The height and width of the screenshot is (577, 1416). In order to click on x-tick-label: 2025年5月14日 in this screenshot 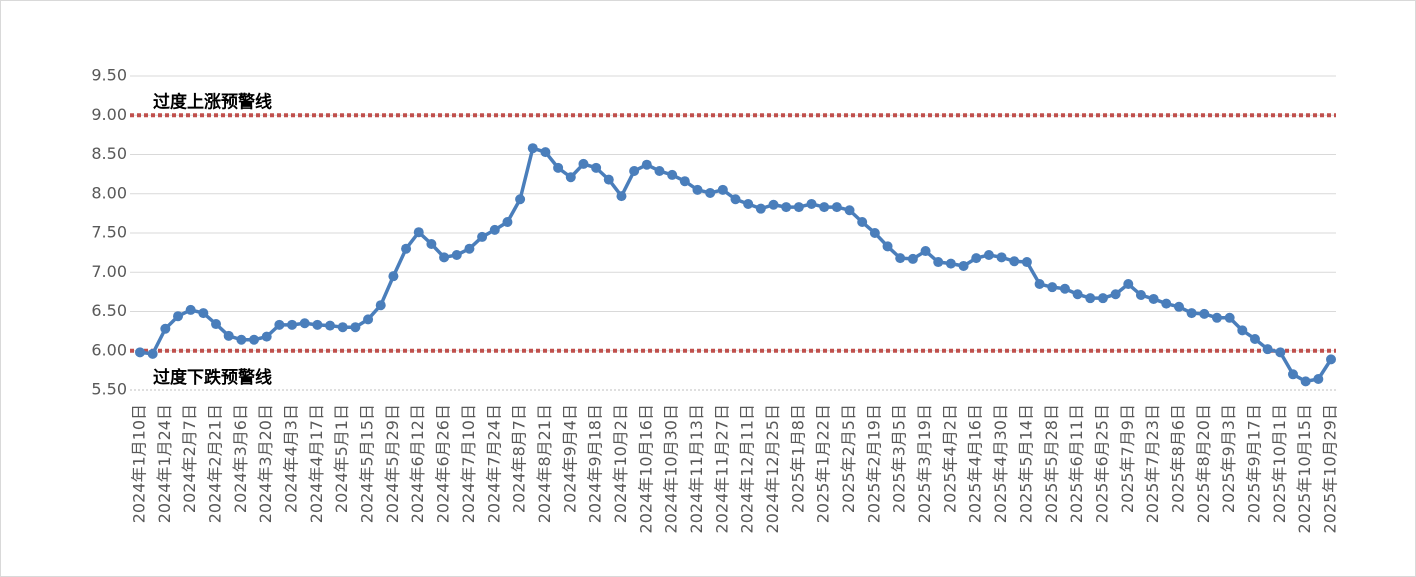, I will do `click(1025, 463)`.